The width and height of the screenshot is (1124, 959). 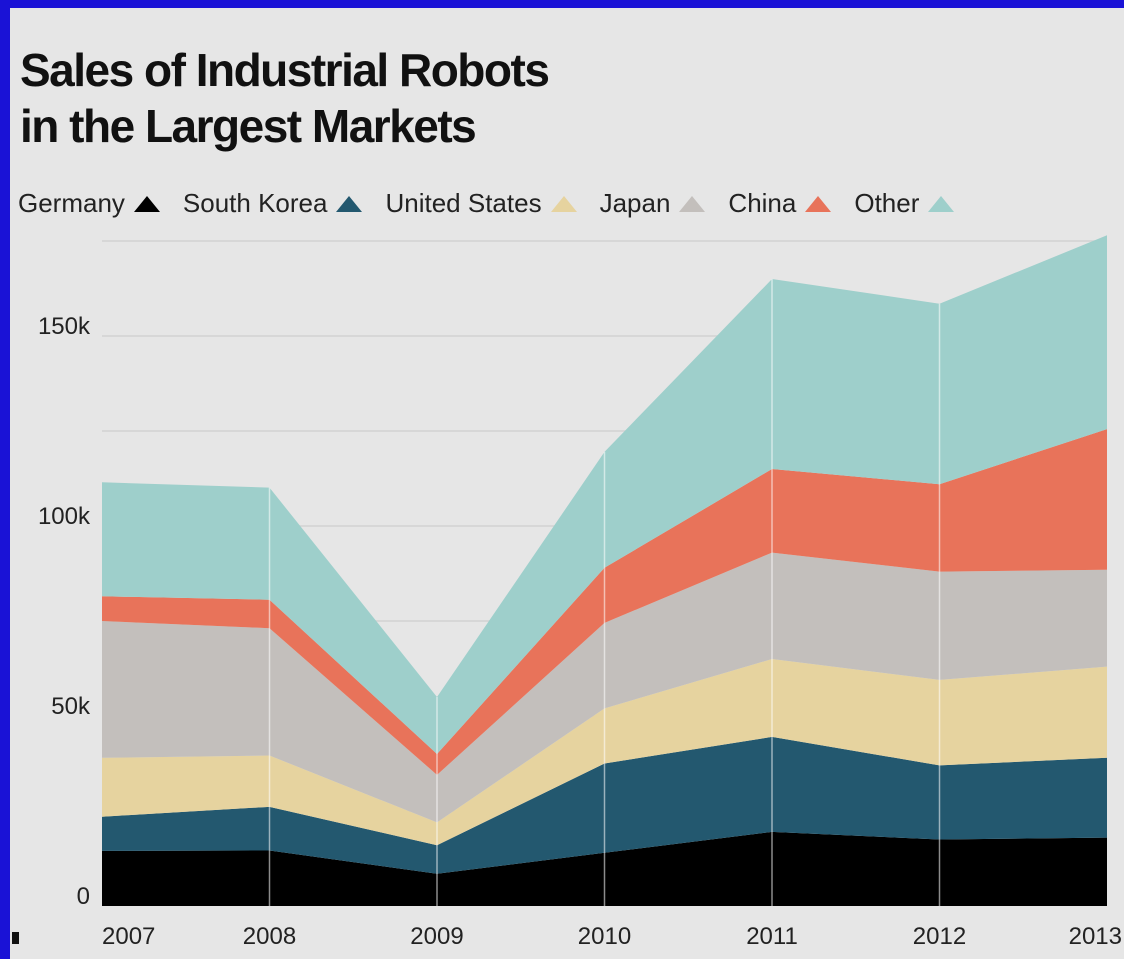 What do you see at coordinates (604, 936) in the screenshot?
I see `x-tick-label: 2010` at bounding box center [604, 936].